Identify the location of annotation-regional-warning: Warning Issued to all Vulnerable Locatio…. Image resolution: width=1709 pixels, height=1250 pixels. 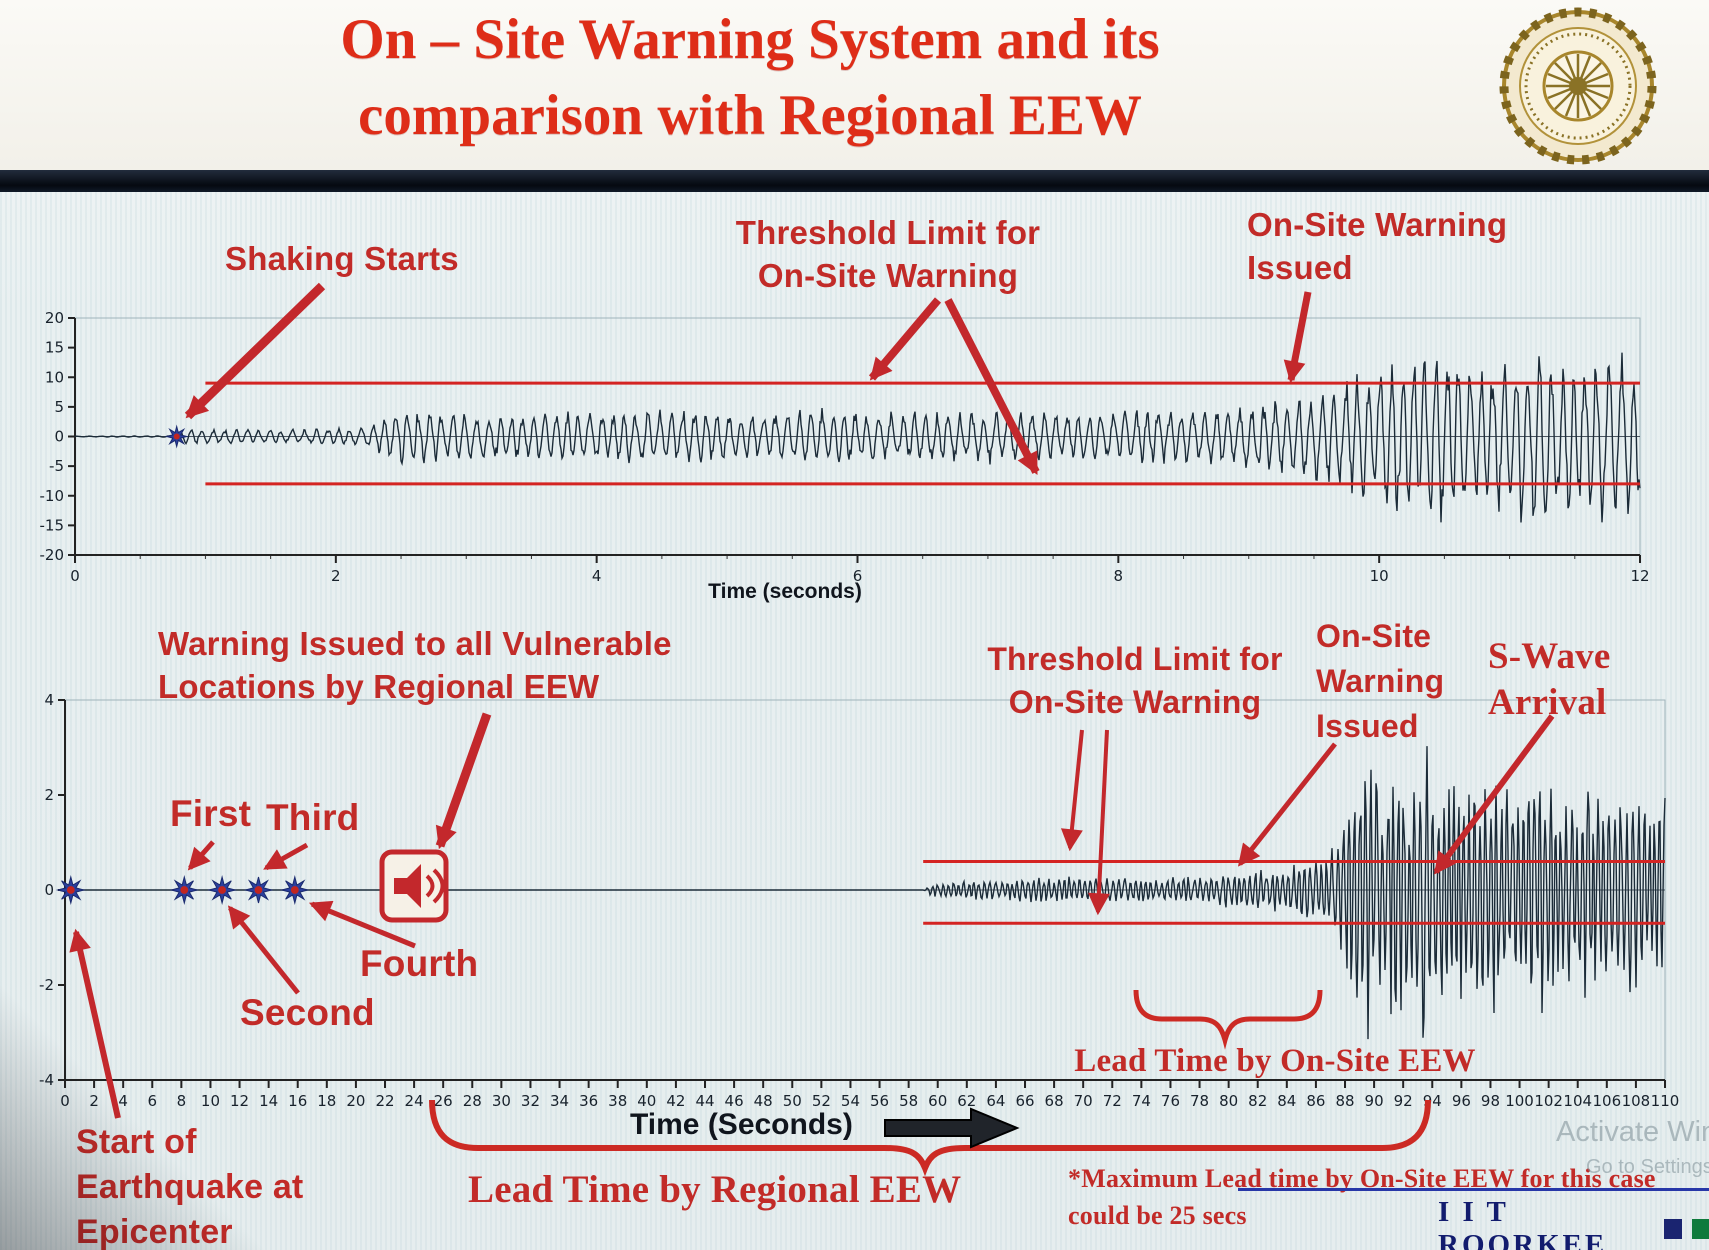
(415, 665).